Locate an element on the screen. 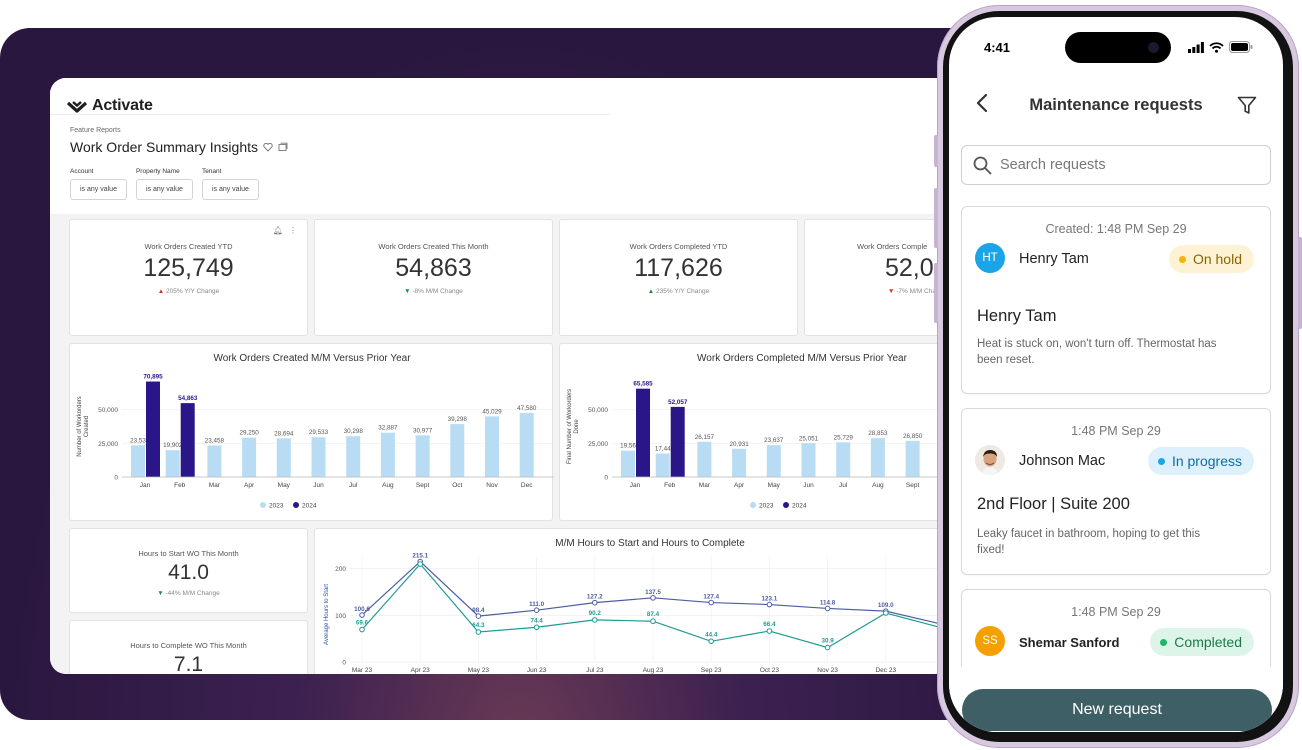 This screenshot has width=1302, height=750. x-tick-label: May is located at coordinates (774, 485).